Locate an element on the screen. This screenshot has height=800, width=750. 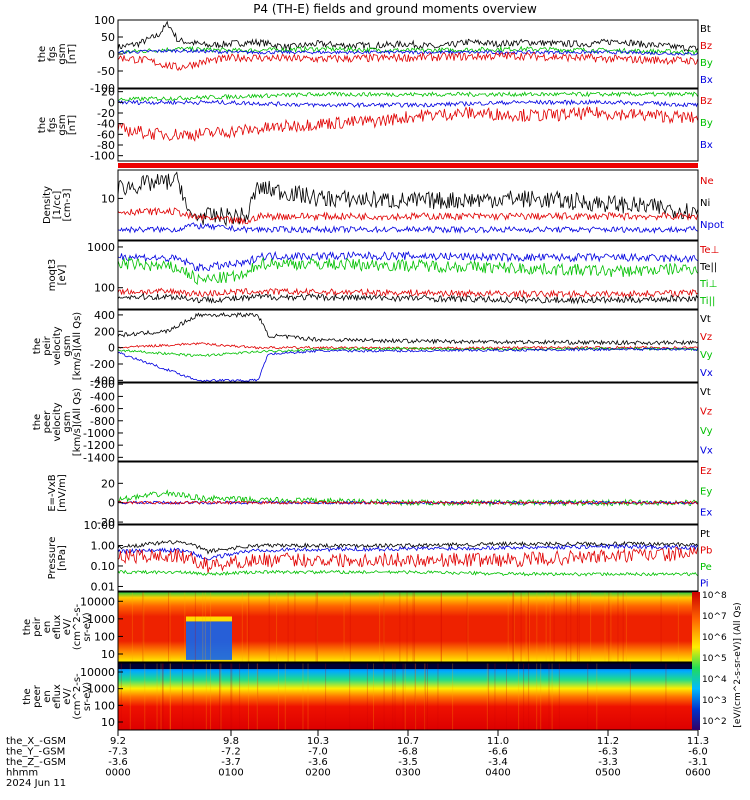
y-axis-label: [eV] is located at coordinates (62, 275).